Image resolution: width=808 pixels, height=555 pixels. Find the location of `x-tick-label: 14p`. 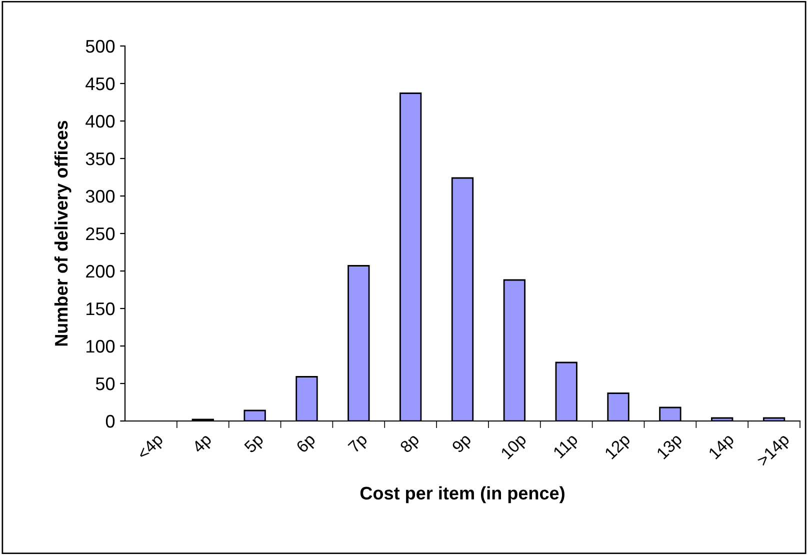

x-tick-label: 14p is located at coordinates (722, 447).